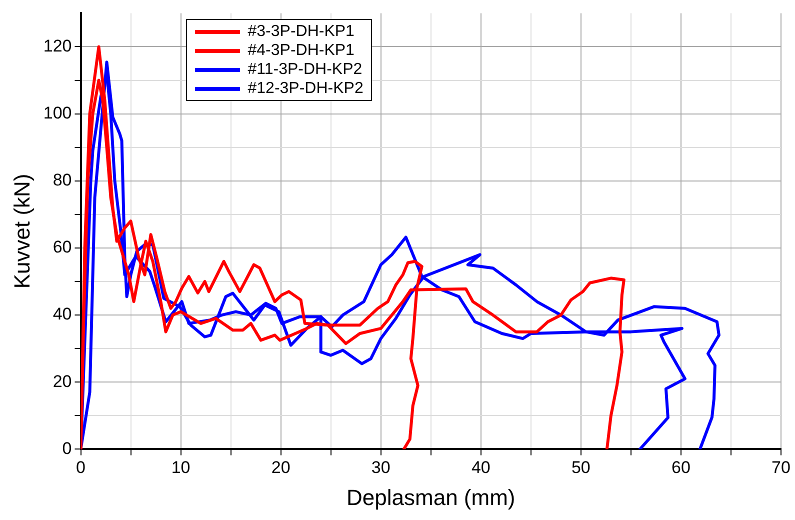 Image resolution: width=795 pixels, height=520 pixels. Describe the element at coordinates (301, 31) in the screenshot. I see `legend-label: #3-3P-DH-KP1` at that location.